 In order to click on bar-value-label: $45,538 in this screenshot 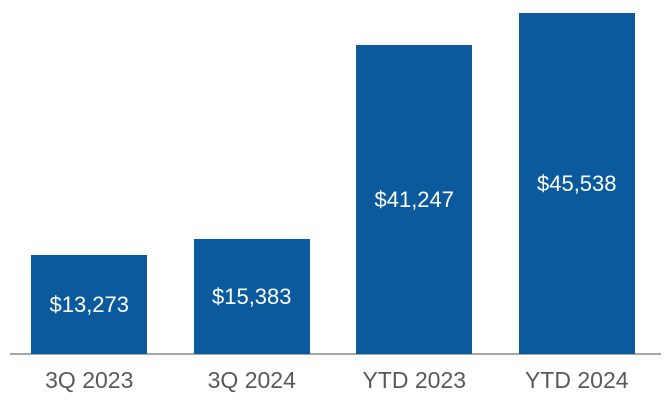, I will do `click(576, 183)`.